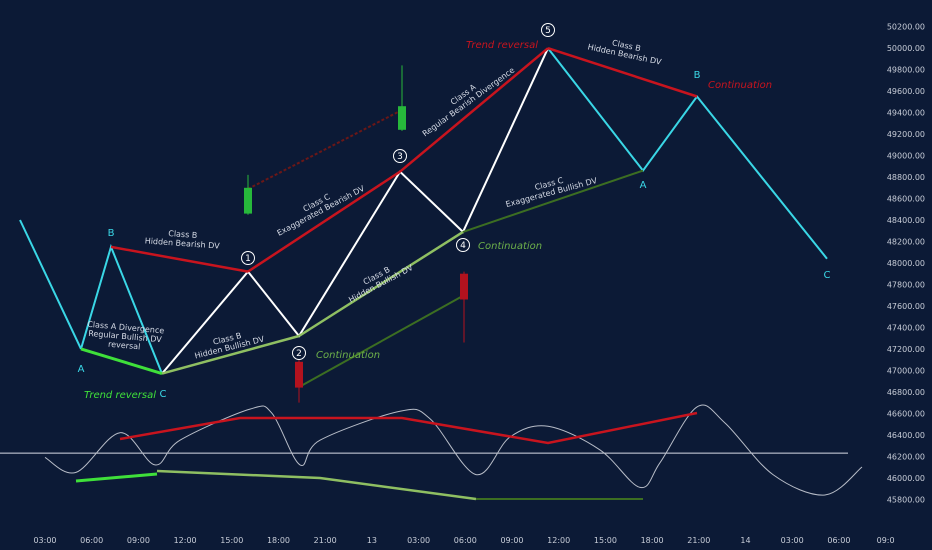 The image size is (932, 550). Describe the element at coordinates (906, 327) in the screenshot. I see `price-tick-label: 47400.00` at that location.